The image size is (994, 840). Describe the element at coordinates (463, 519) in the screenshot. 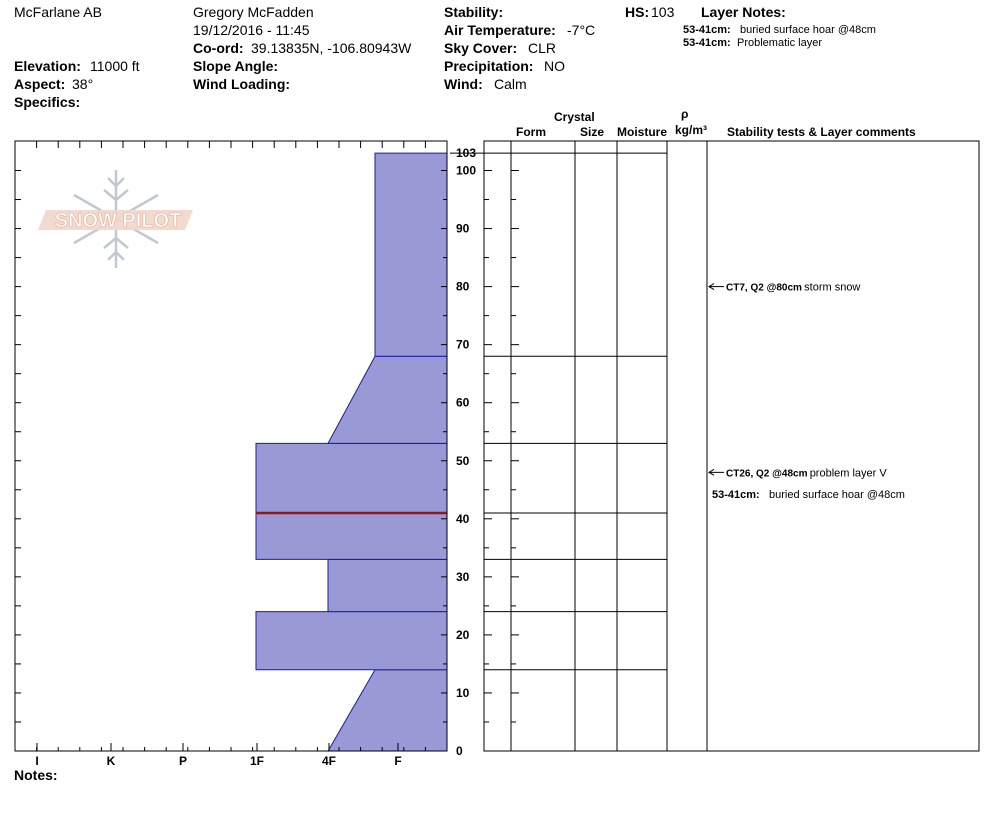

I see `depth-tick-label: 40` at that location.